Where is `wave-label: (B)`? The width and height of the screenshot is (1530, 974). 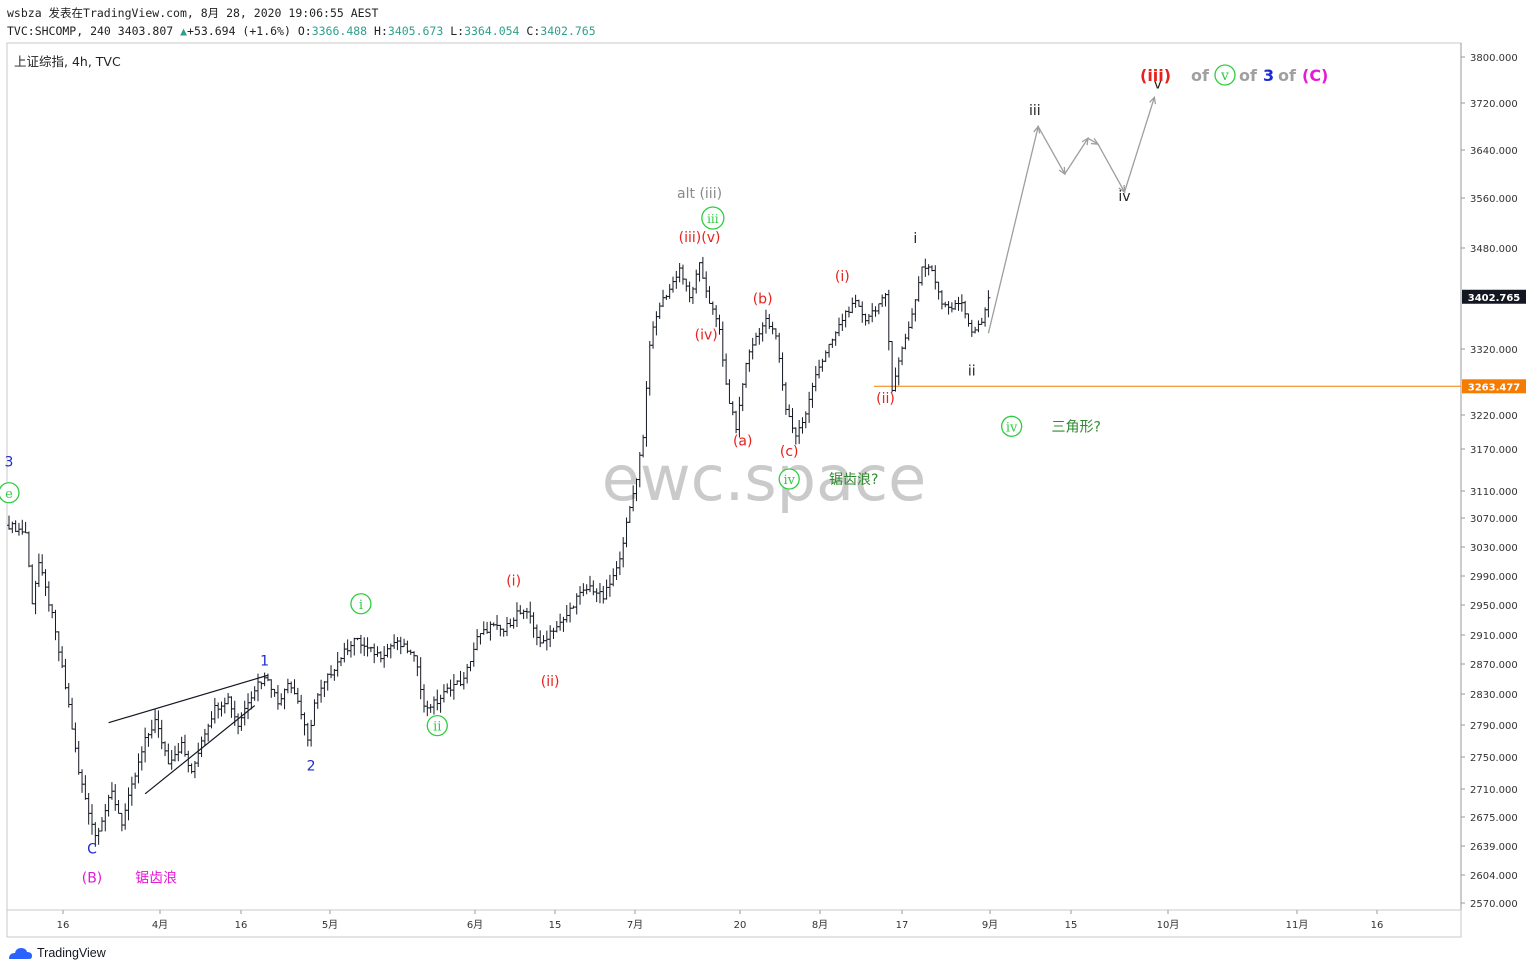
wave-label: (B) is located at coordinates (92, 878).